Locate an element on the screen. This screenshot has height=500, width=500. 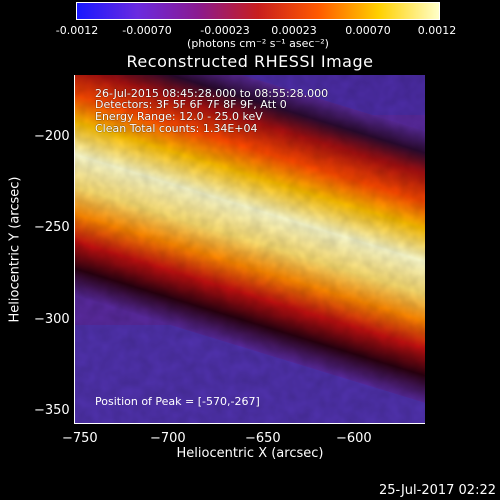
colorbar is located at coordinates (258, 11).